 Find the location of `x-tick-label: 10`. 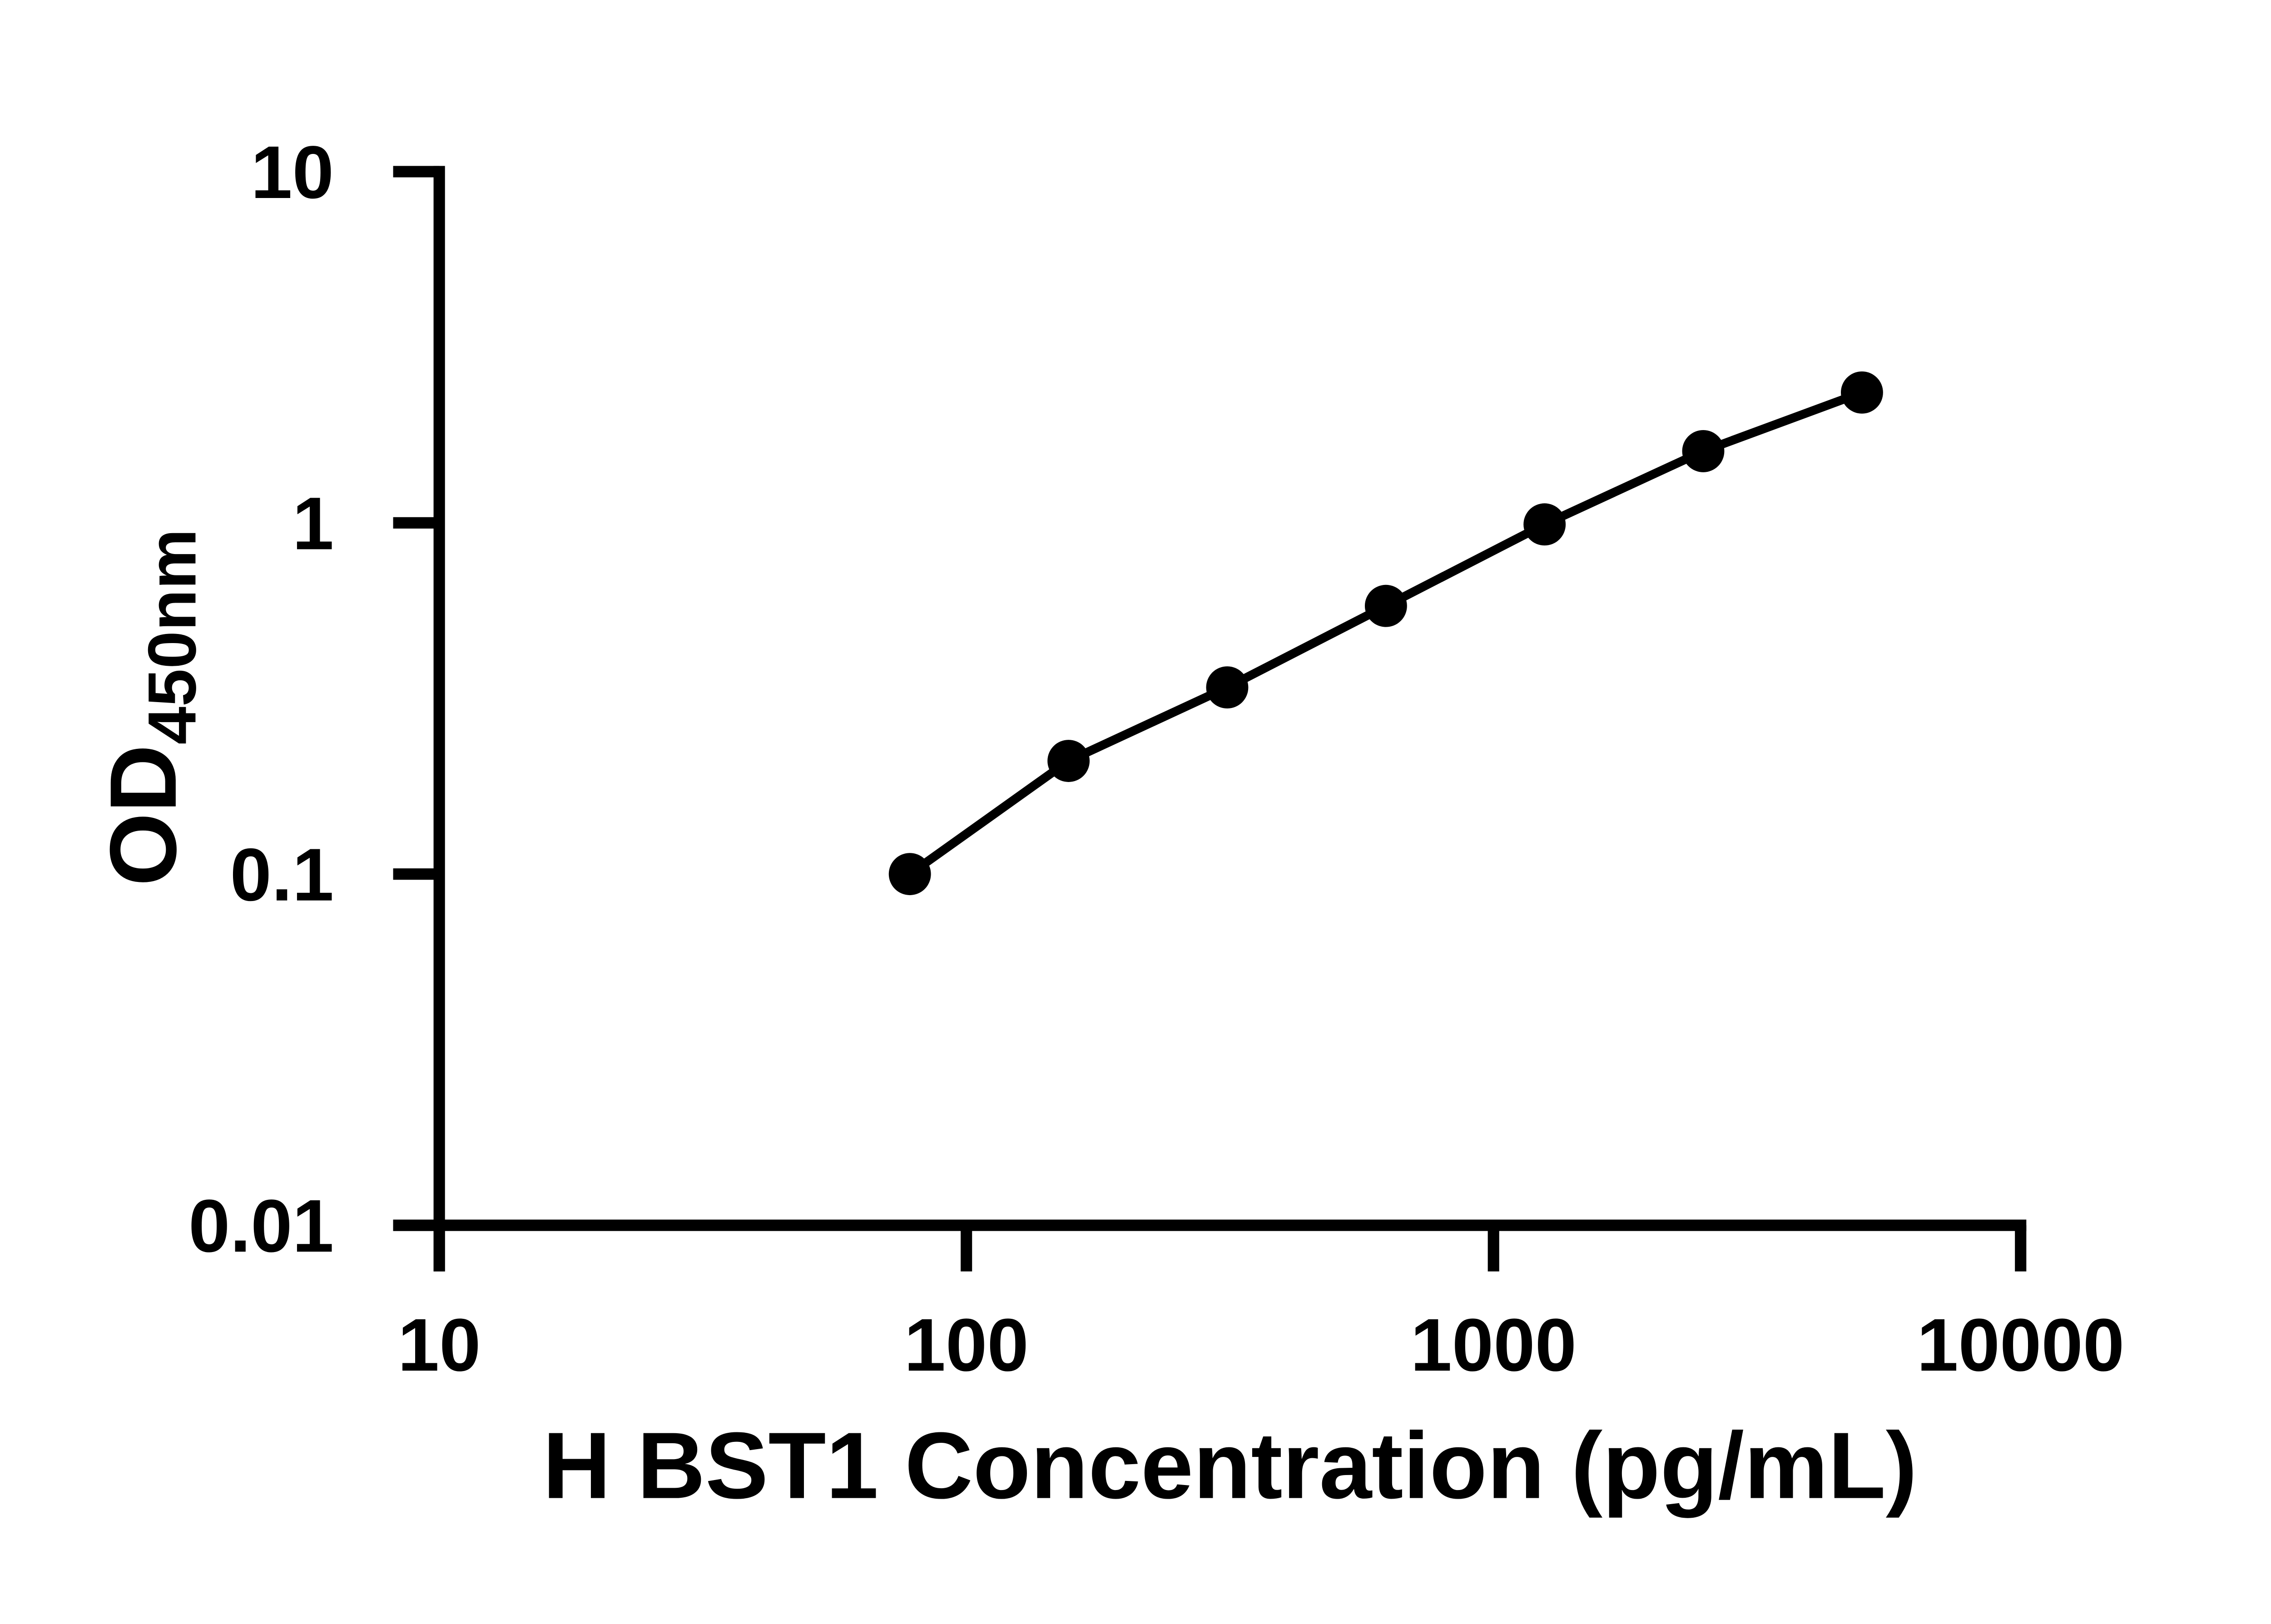

x-tick-label: 10 is located at coordinates (439, 1344).